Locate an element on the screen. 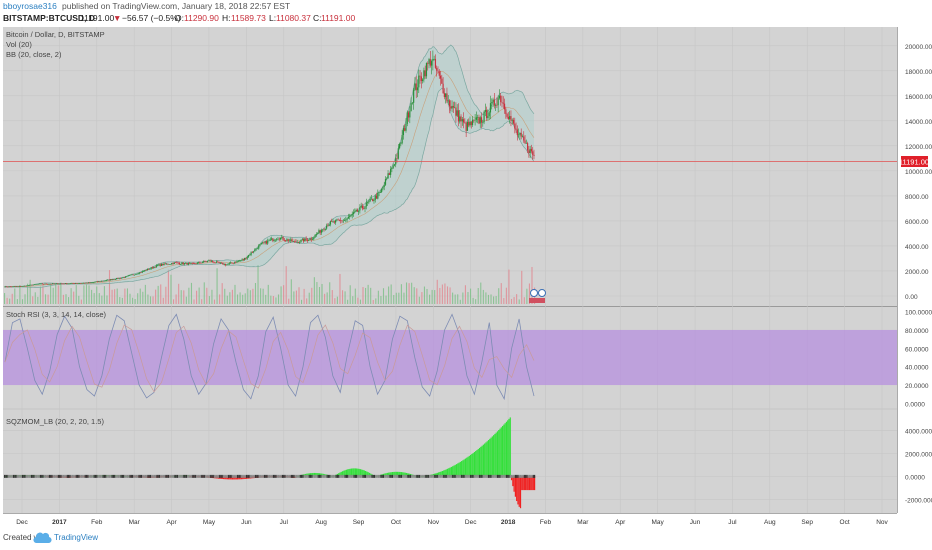 Image resolution: width=932 pixels, height=550 pixels. main-legend: Bitcoin / Dollar, D, BITSTAMP is located at coordinates (55, 34).